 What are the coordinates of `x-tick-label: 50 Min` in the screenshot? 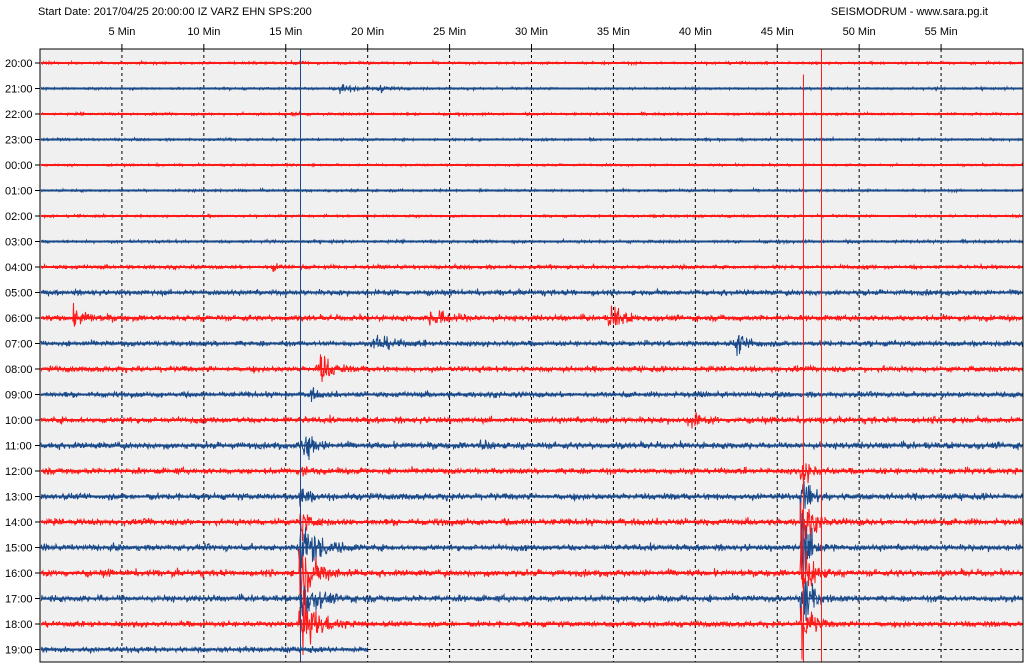 It's located at (859, 32).